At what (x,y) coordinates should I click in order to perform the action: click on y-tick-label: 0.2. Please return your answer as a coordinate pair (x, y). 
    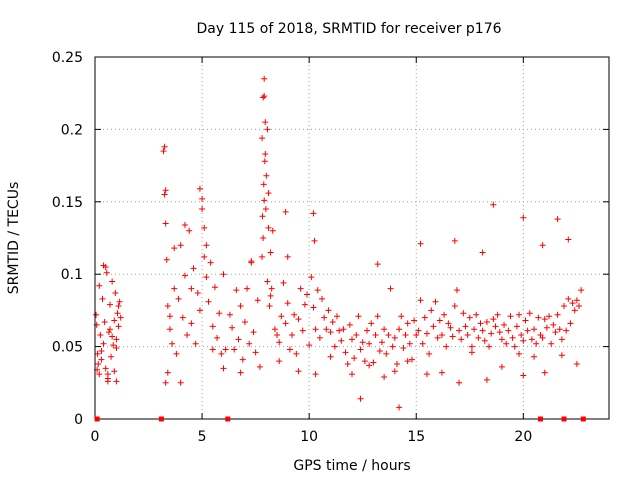
    Looking at the image, I should click on (72, 130).